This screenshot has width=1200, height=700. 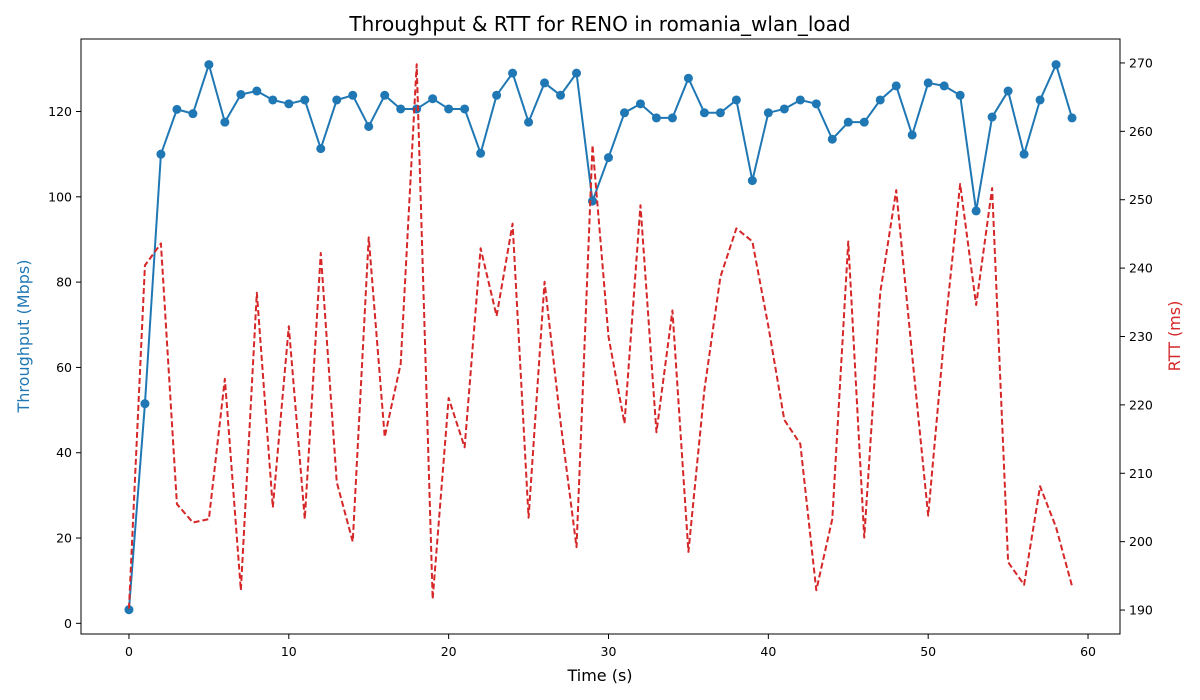 What do you see at coordinates (1141, 610) in the screenshot?
I see `y-right-tick-label: 190` at bounding box center [1141, 610].